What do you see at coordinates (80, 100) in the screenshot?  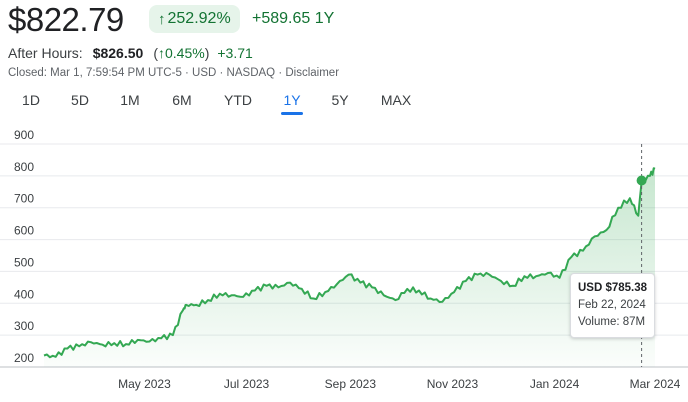 I see `tab-5d: 5D` at bounding box center [80, 100].